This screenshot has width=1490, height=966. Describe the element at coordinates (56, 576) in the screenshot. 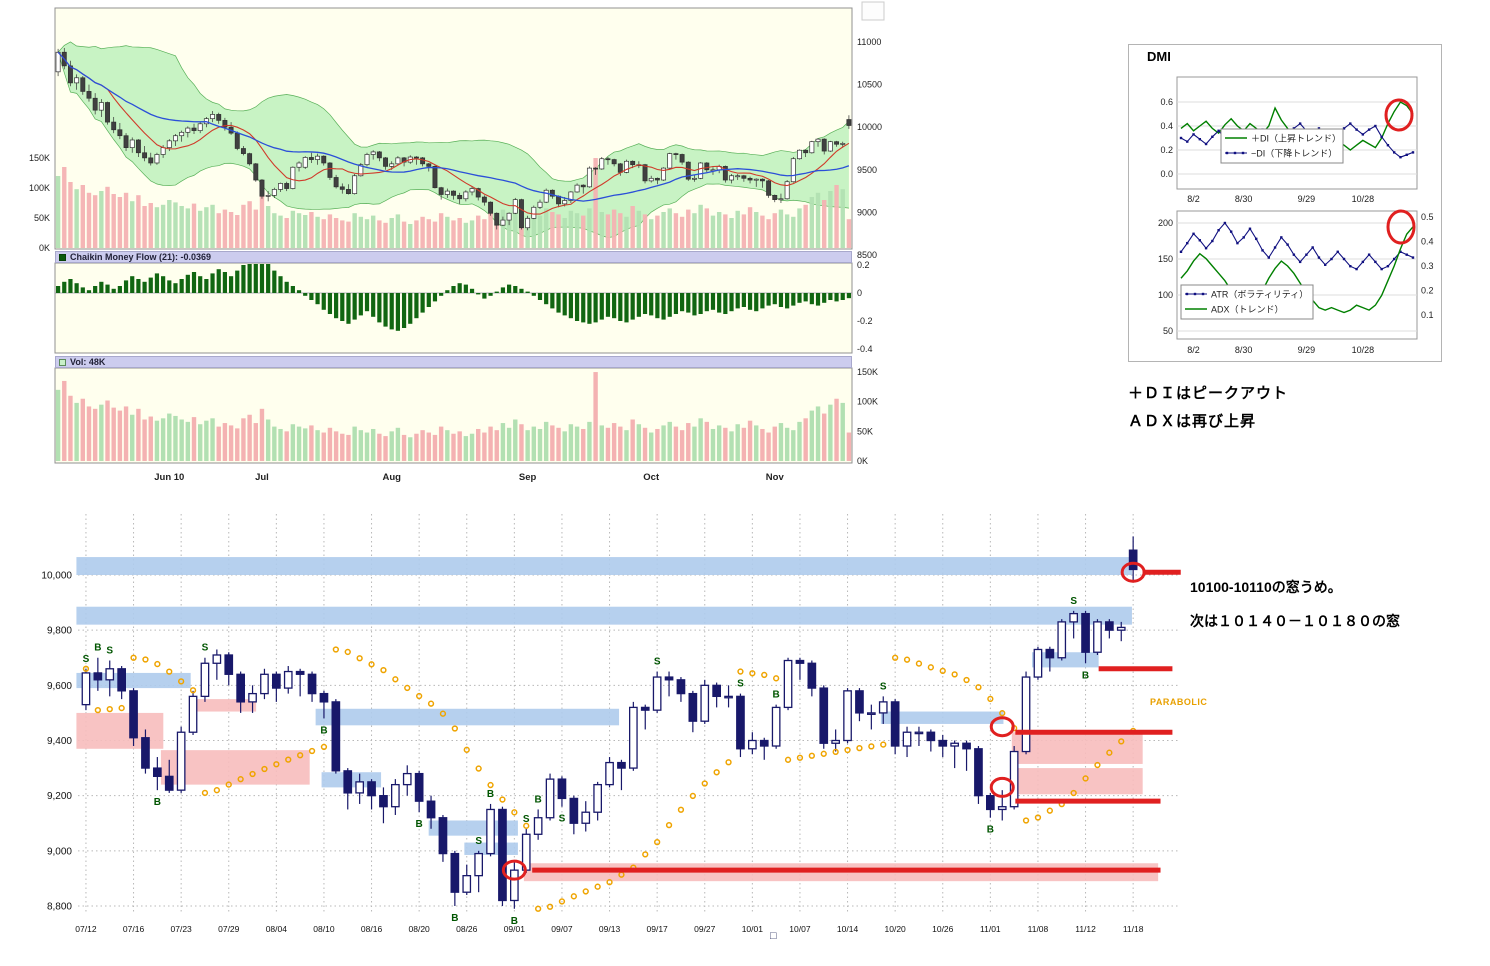

I see `svg-text: 10,000` at that location.